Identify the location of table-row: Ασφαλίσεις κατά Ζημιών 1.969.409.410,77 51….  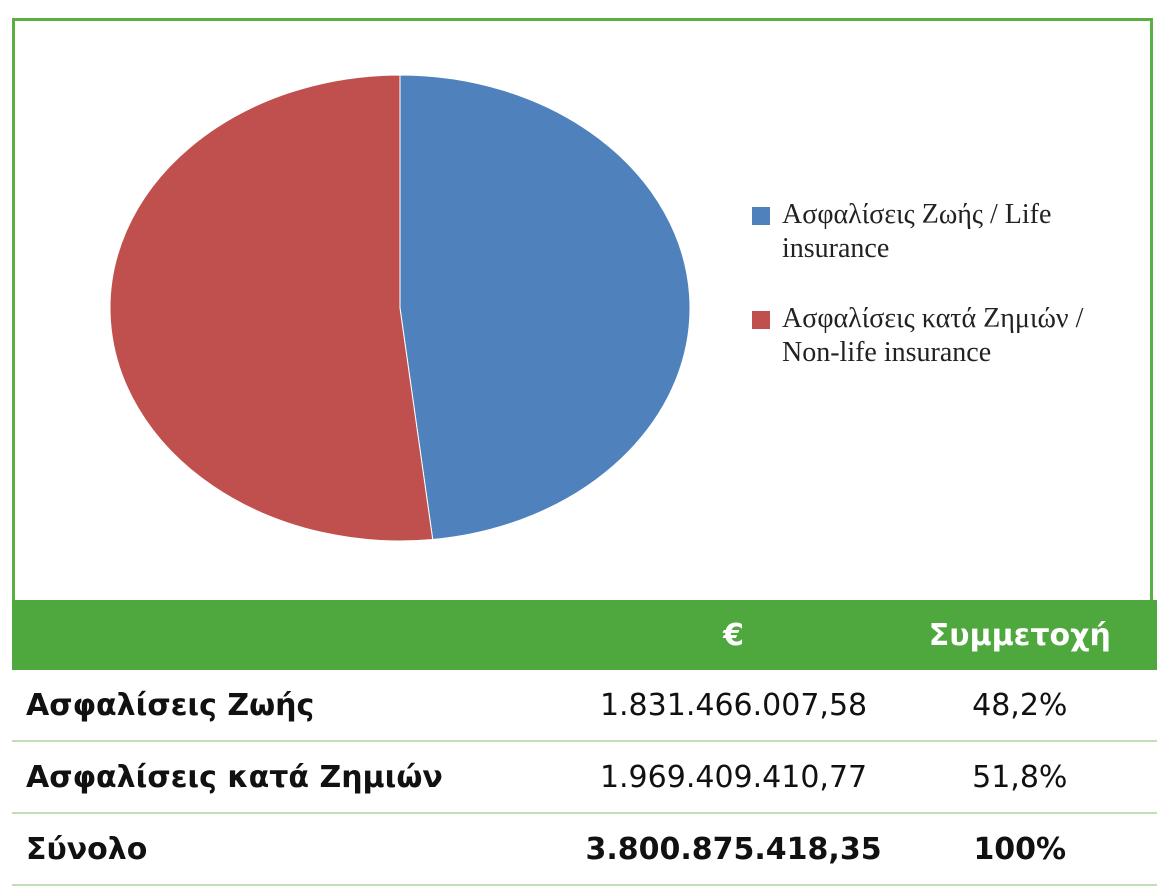
(584, 777).